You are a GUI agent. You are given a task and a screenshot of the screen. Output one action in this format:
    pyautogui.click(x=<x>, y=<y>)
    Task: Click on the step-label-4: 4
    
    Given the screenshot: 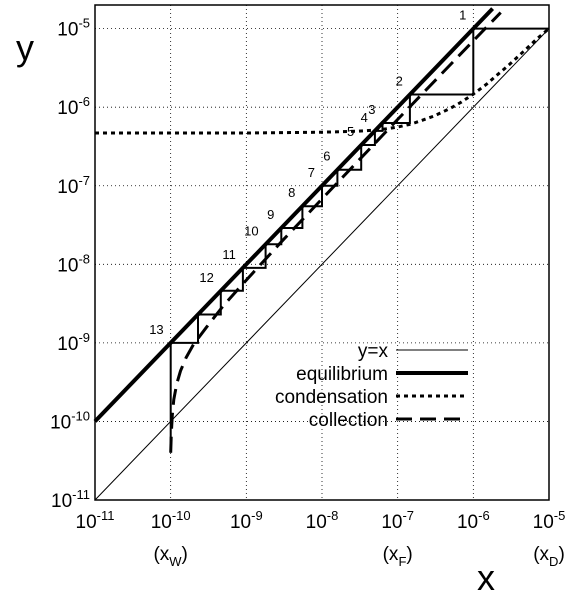 What is the action you would take?
    pyautogui.click(x=364, y=117)
    